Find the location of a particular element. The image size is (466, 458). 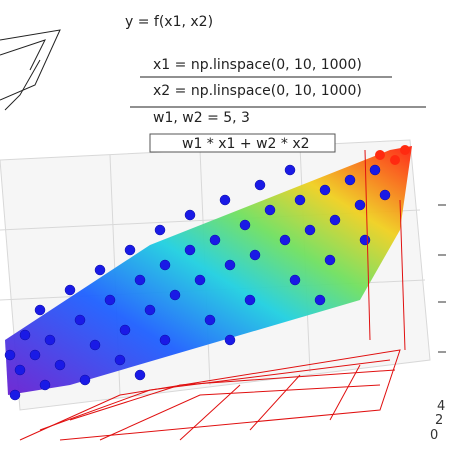

code-line: x1 = np.linspace(0, 10, 1000) is located at coordinates (257, 65).